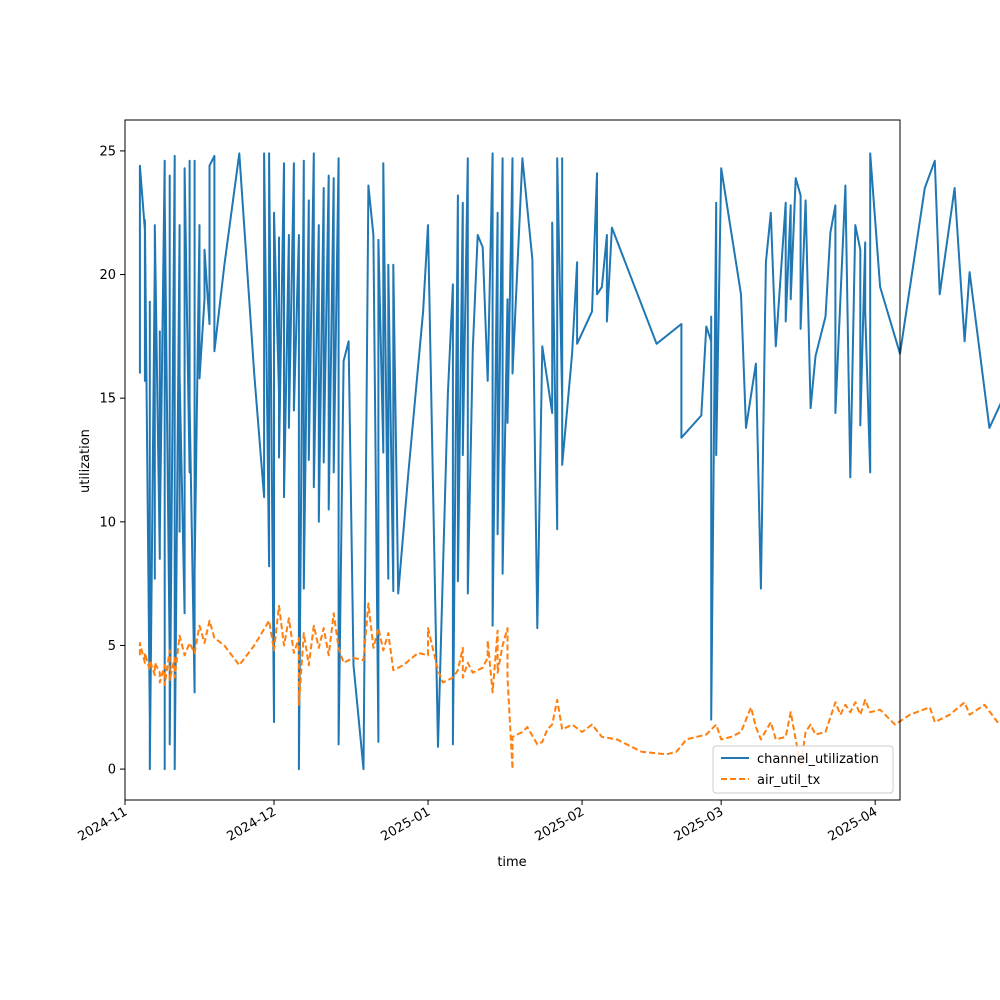 Image resolution: width=1000 pixels, height=1000 pixels. What do you see at coordinates (107, 399) in the screenshot?
I see `y-tick-label: 15` at bounding box center [107, 399].